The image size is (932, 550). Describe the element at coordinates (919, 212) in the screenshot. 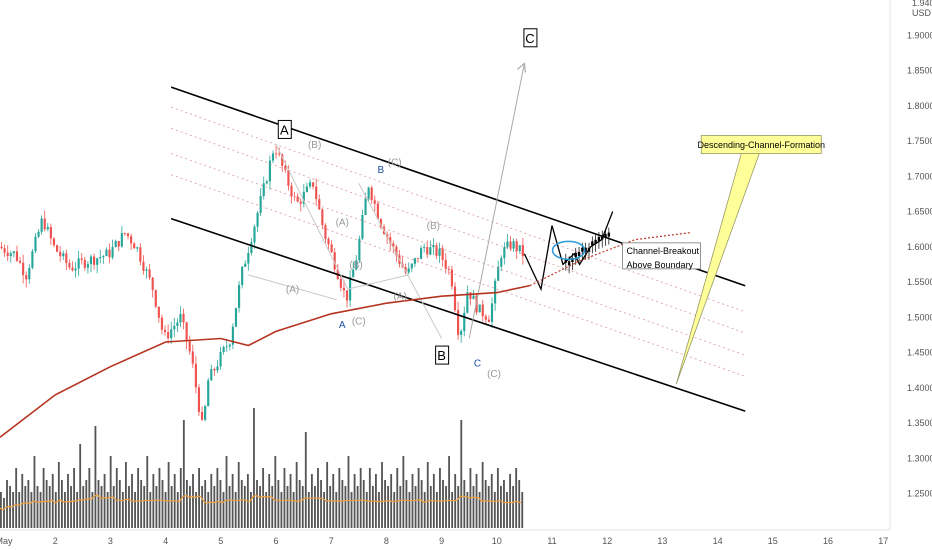

I see `y-tick-label: 1.6500` at that location.